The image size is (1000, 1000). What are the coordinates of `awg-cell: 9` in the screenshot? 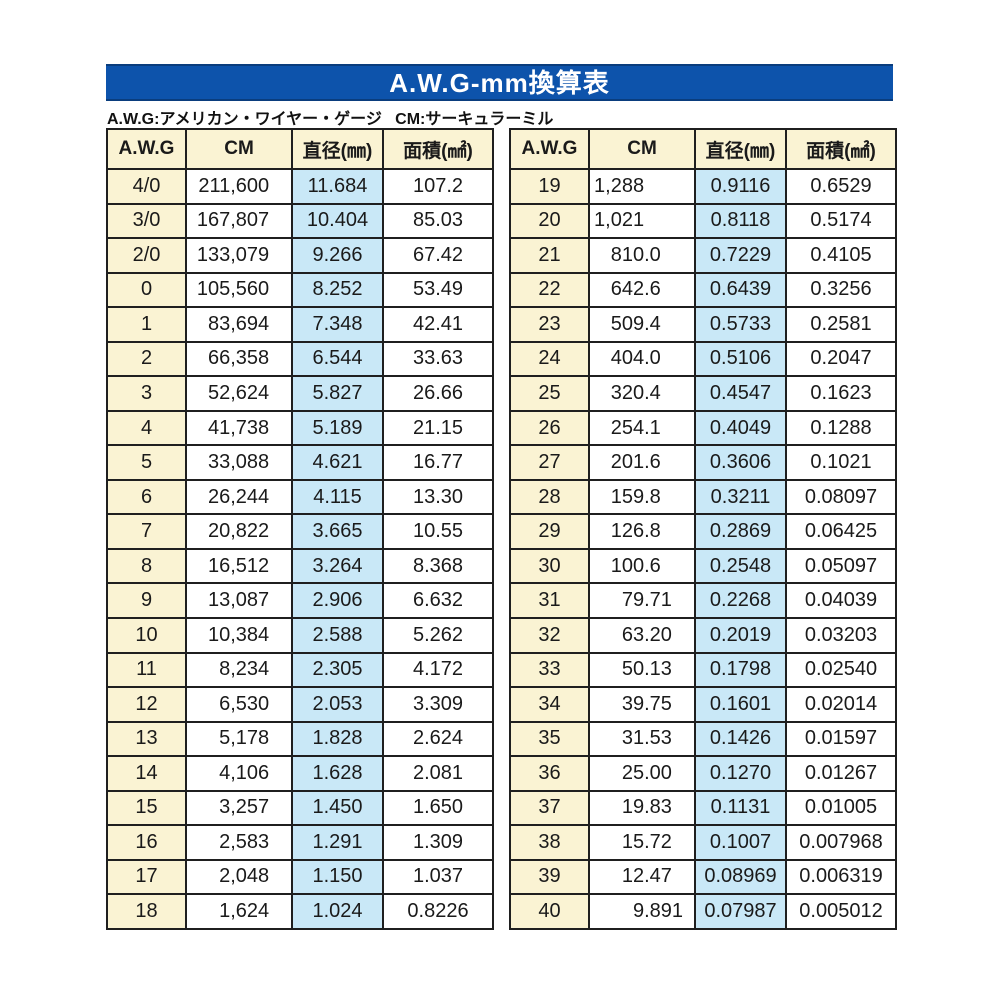 It's located at (146, 600).